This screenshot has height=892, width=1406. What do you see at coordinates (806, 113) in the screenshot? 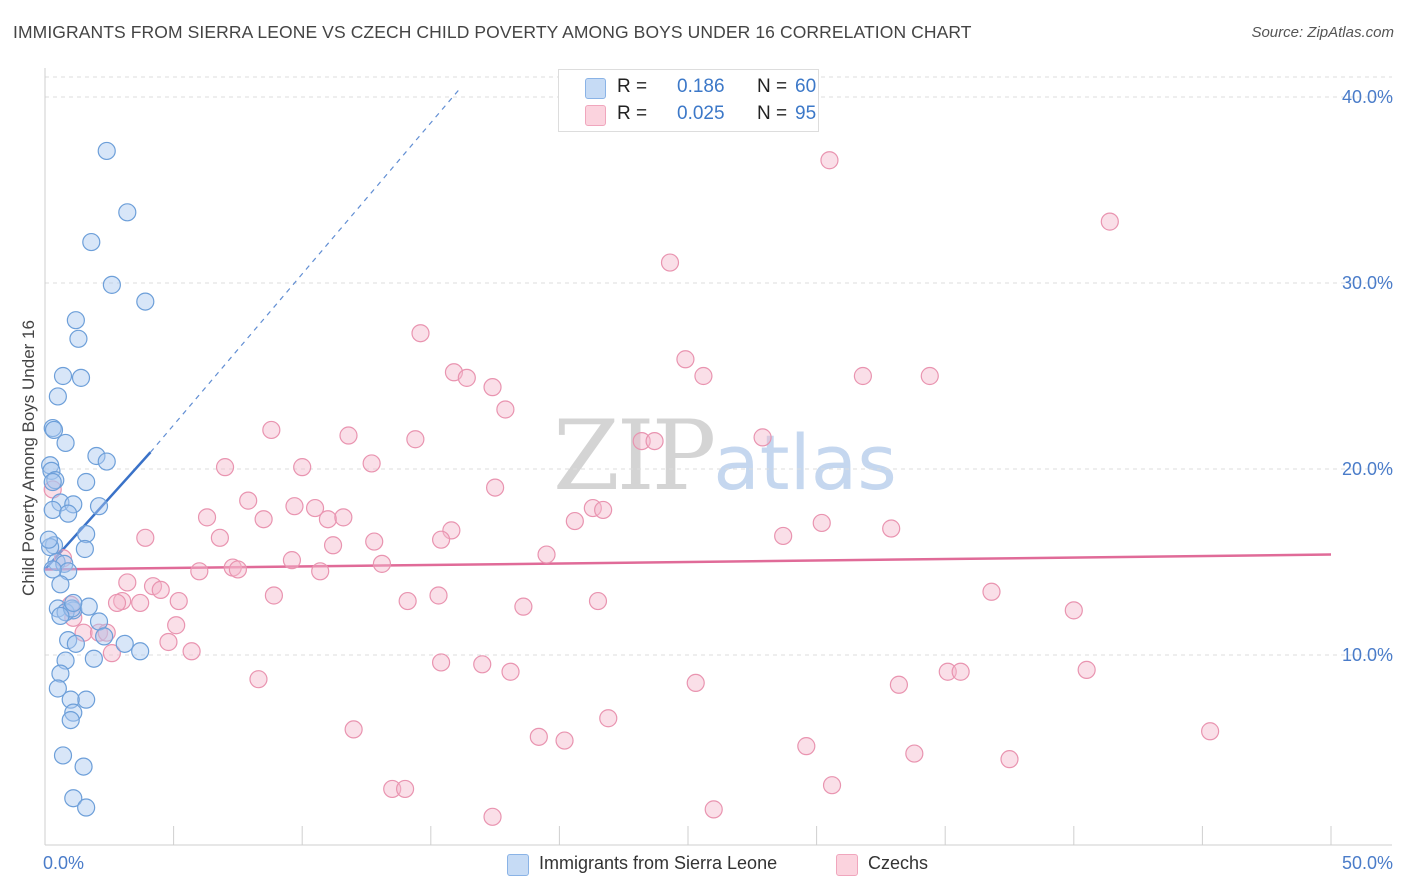
I see `legend-n-value: 95` at bounding box center [806, 113].